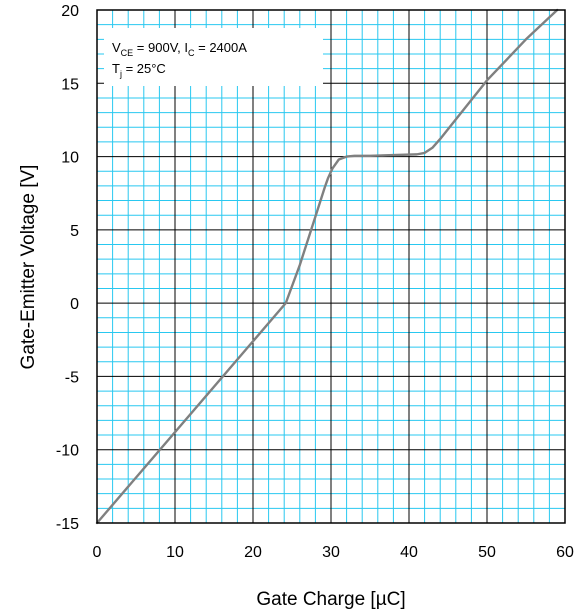 The width and height of the screenshot is (587, 616). I want to click on y-tick-label: 5, so click(74, 231).